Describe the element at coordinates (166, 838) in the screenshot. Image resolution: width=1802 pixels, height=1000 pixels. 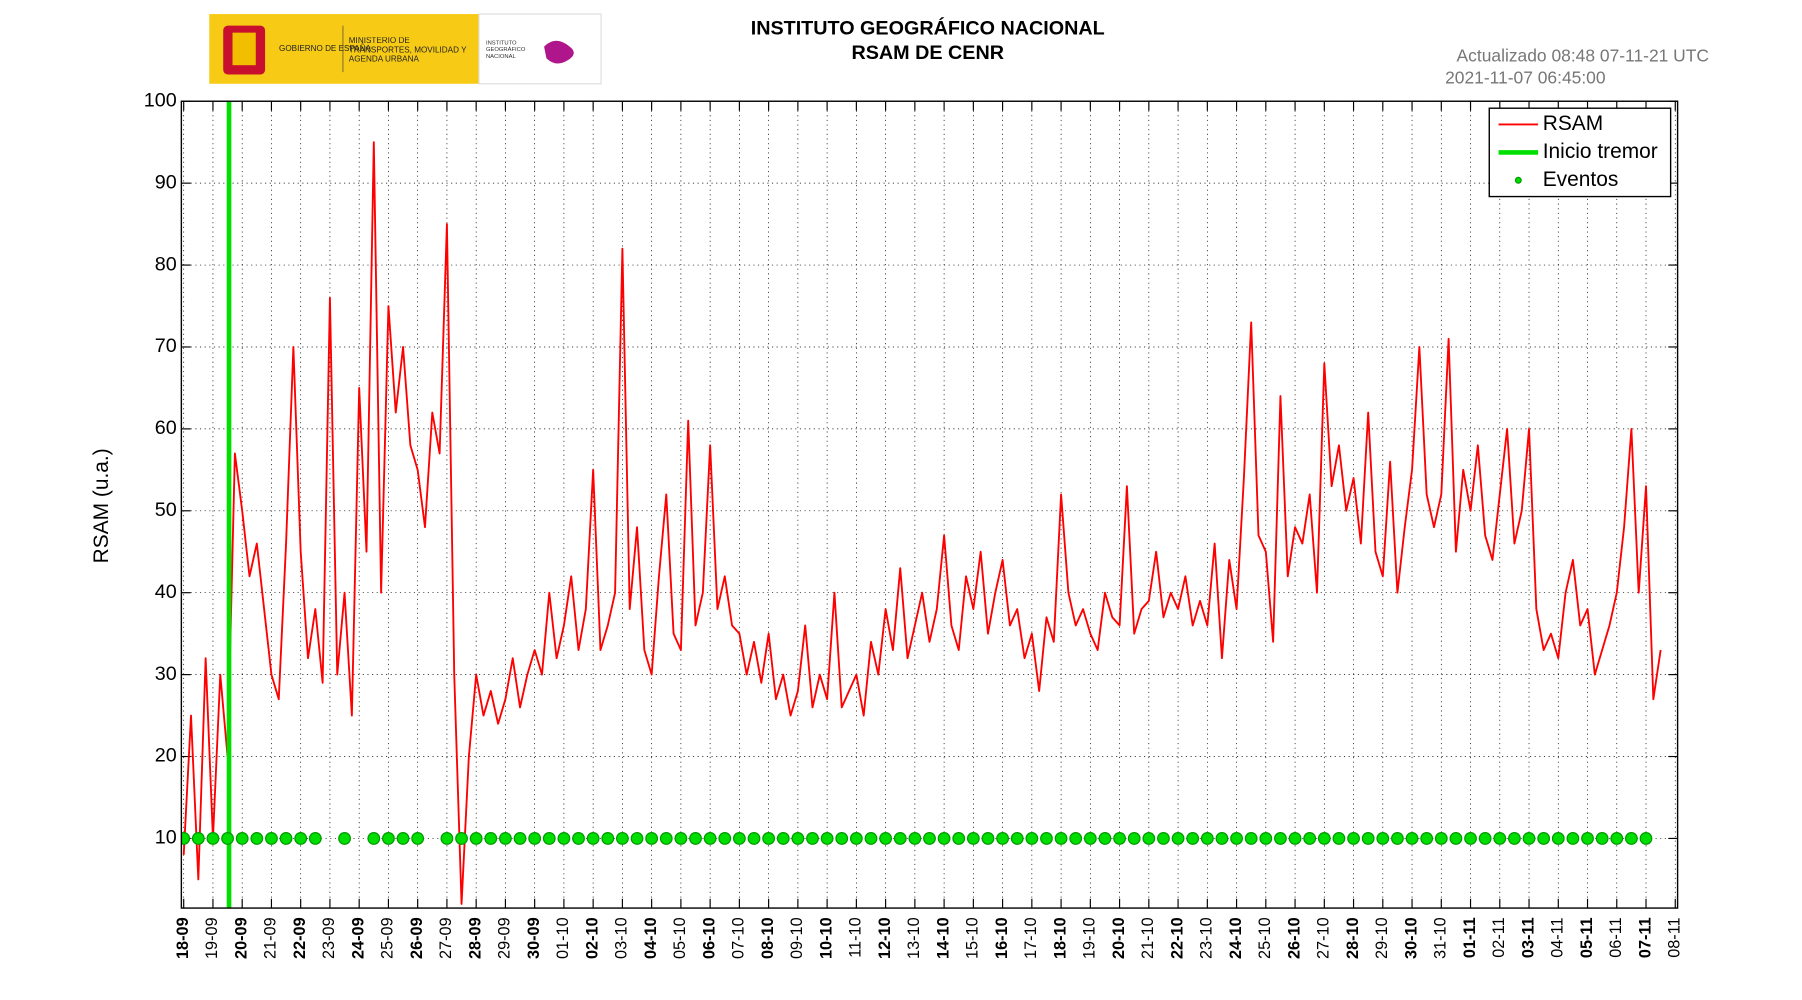
I see `y-tick-label: 10` at that location.